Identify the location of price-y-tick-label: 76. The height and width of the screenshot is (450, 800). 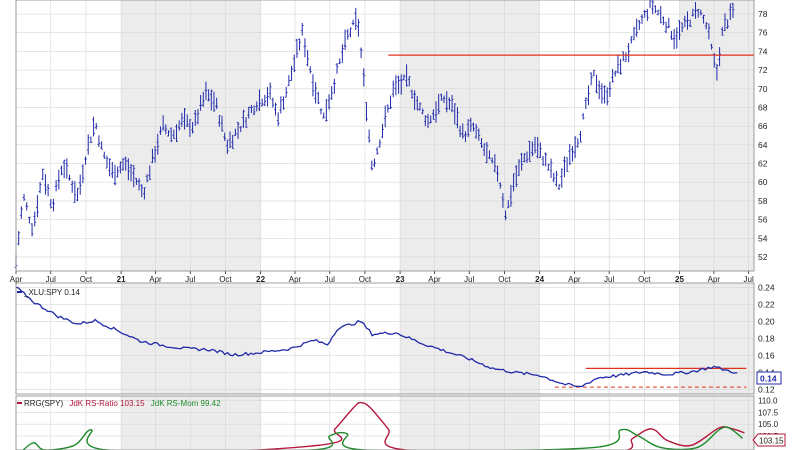
(763, 33).